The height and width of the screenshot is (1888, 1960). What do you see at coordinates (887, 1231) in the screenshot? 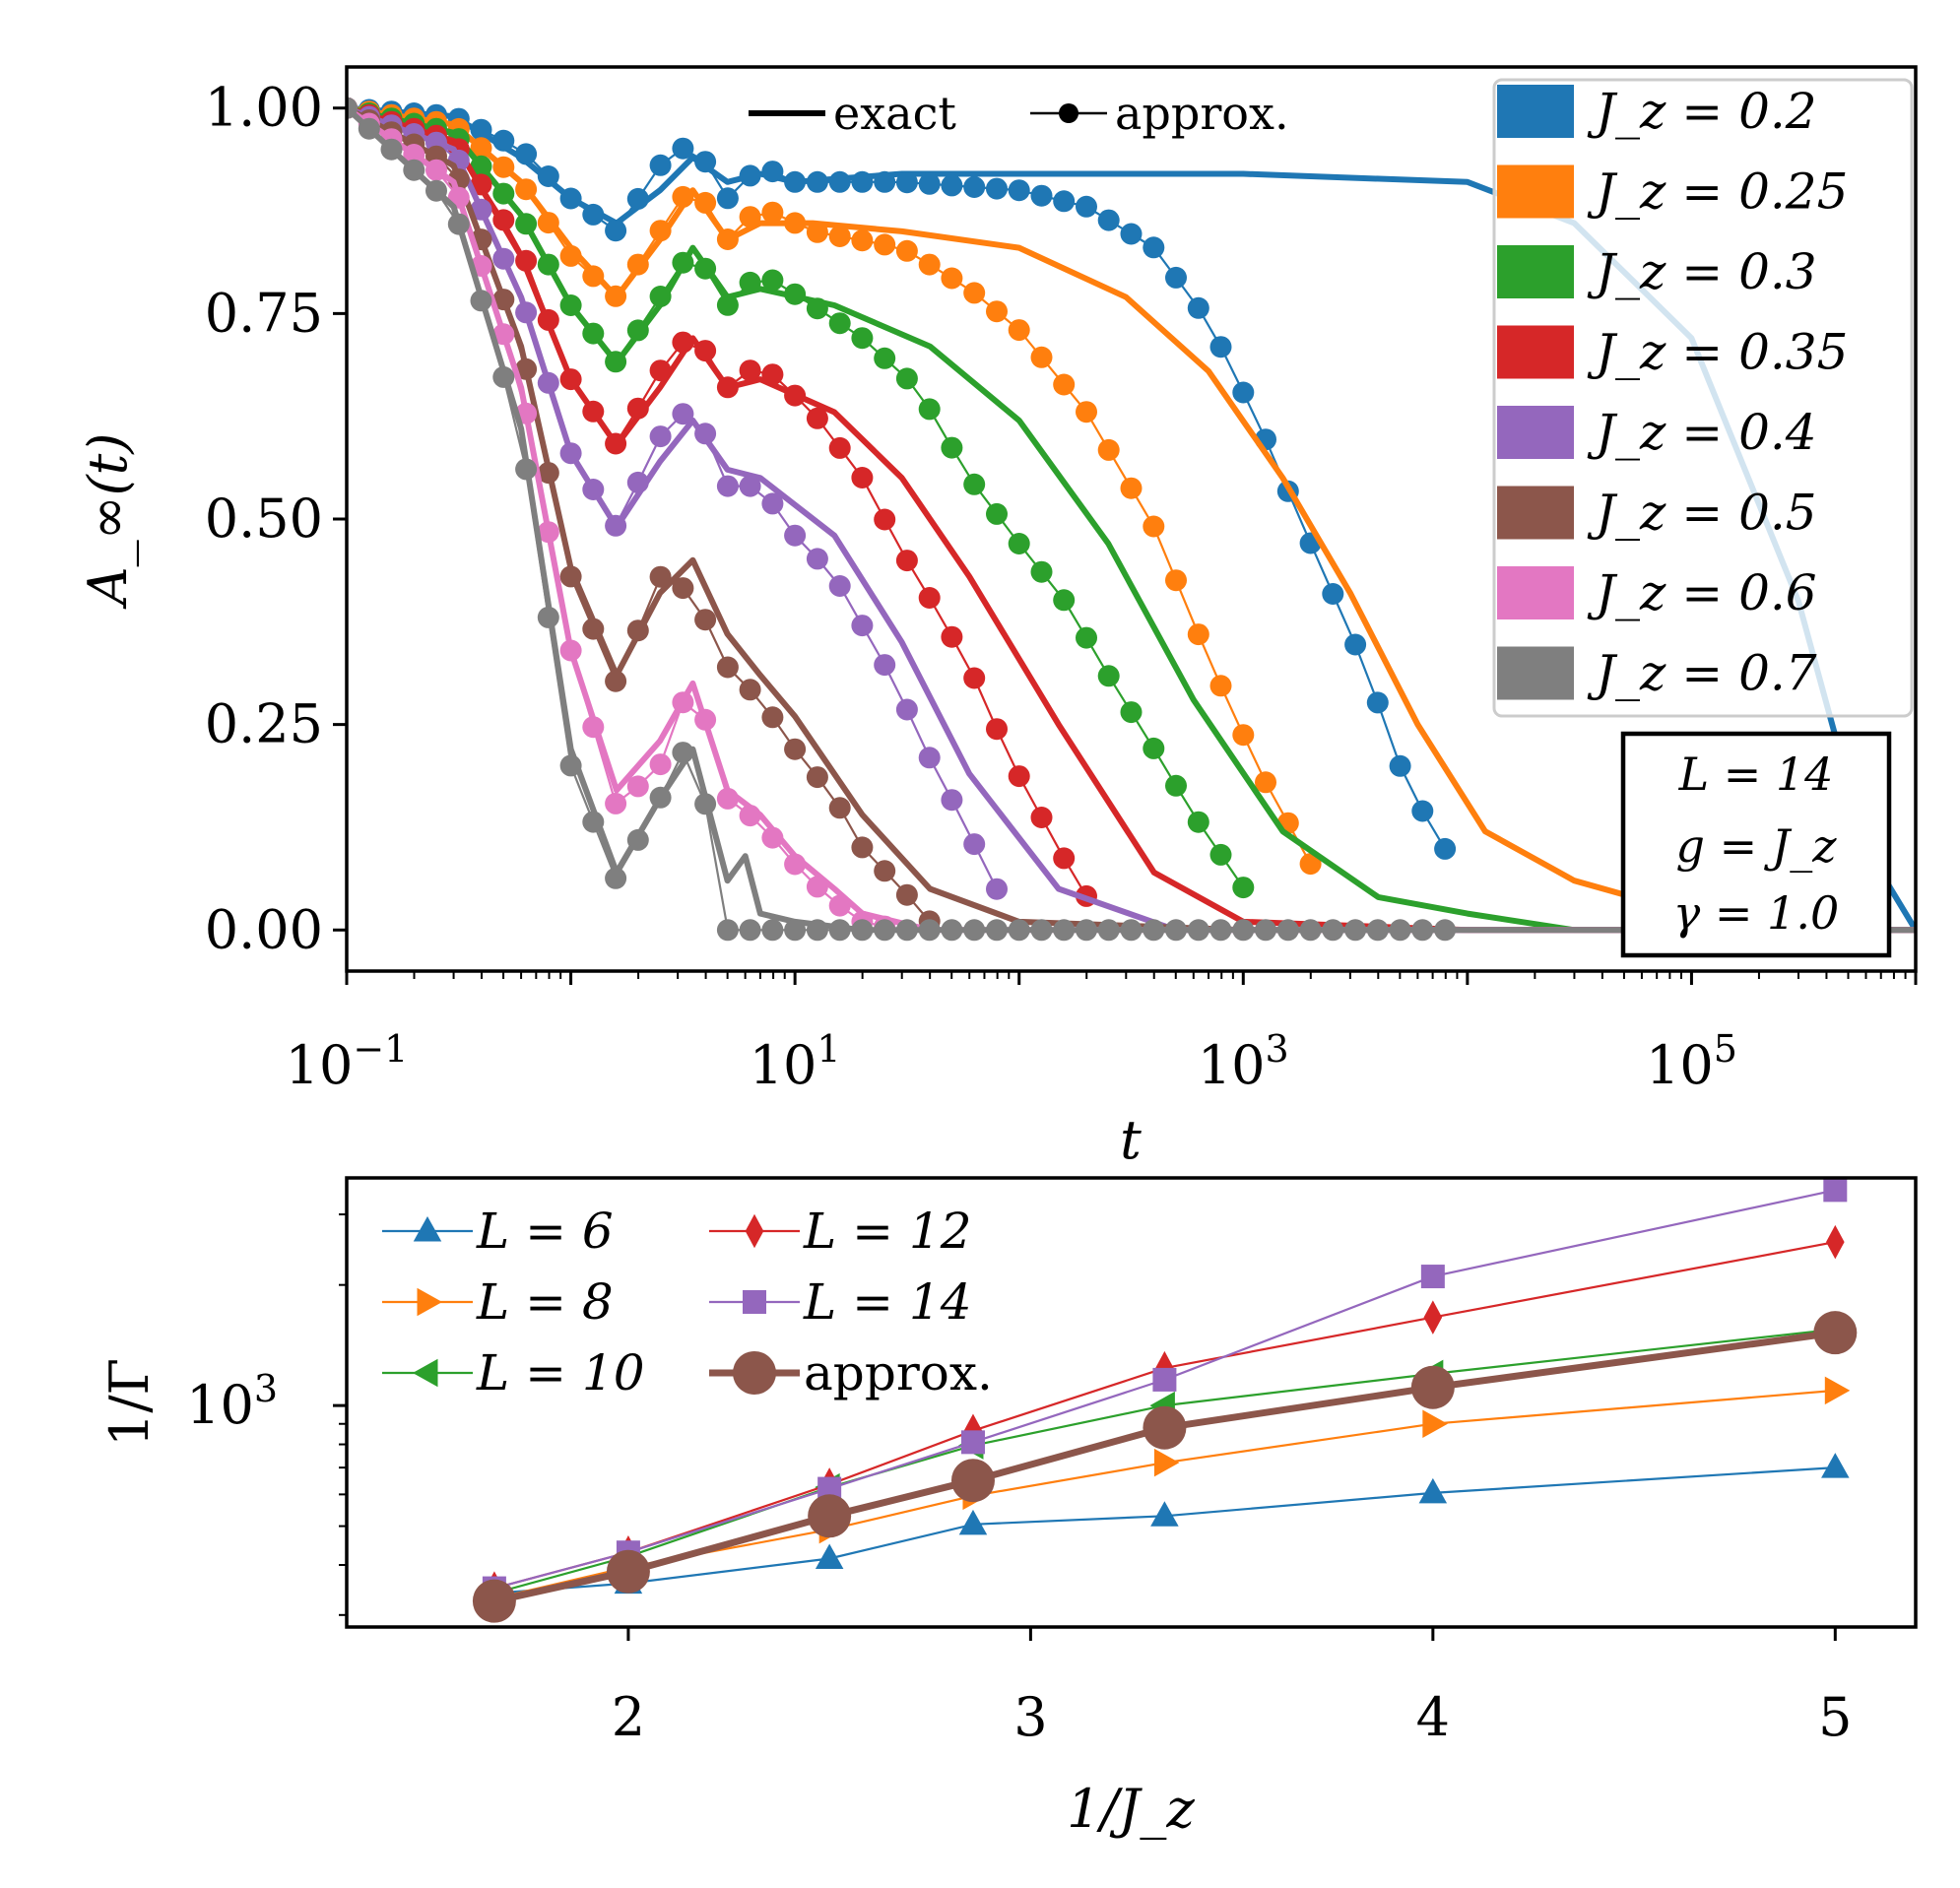
I see `legend-label: L = 12` at bounding box center [887, 1231].